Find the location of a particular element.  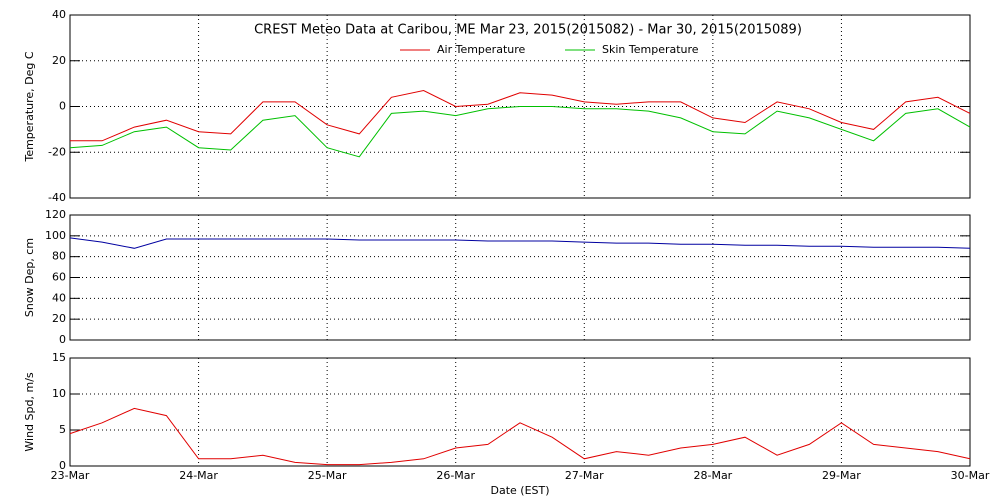

y-tick-label: 5 is located at coordinates (62, 429).